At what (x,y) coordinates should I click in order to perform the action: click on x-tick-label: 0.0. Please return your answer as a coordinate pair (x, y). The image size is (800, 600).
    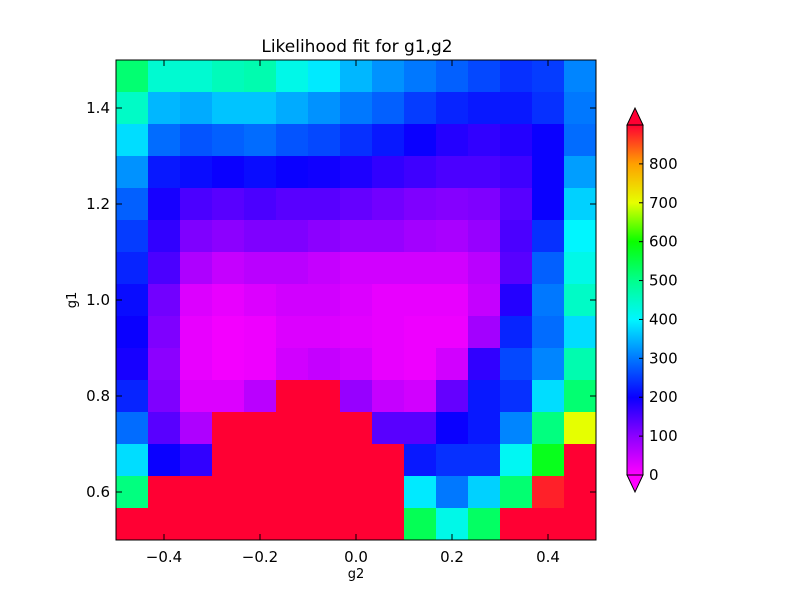
    Looking at the image, I should click on (356, 557).